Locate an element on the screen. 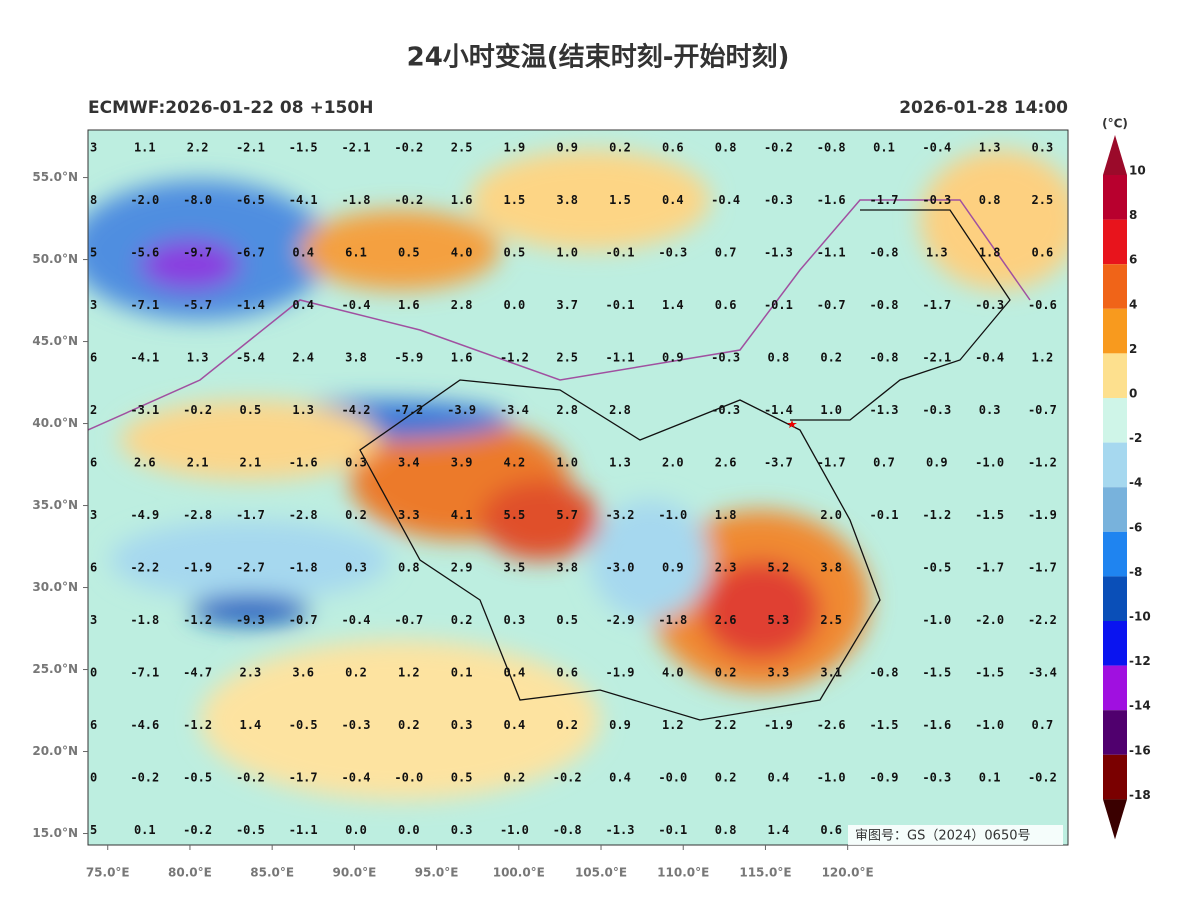 This screenshot has width=1201, height=904. colorbar-label: -16 is located at coordinates (1140, 750).